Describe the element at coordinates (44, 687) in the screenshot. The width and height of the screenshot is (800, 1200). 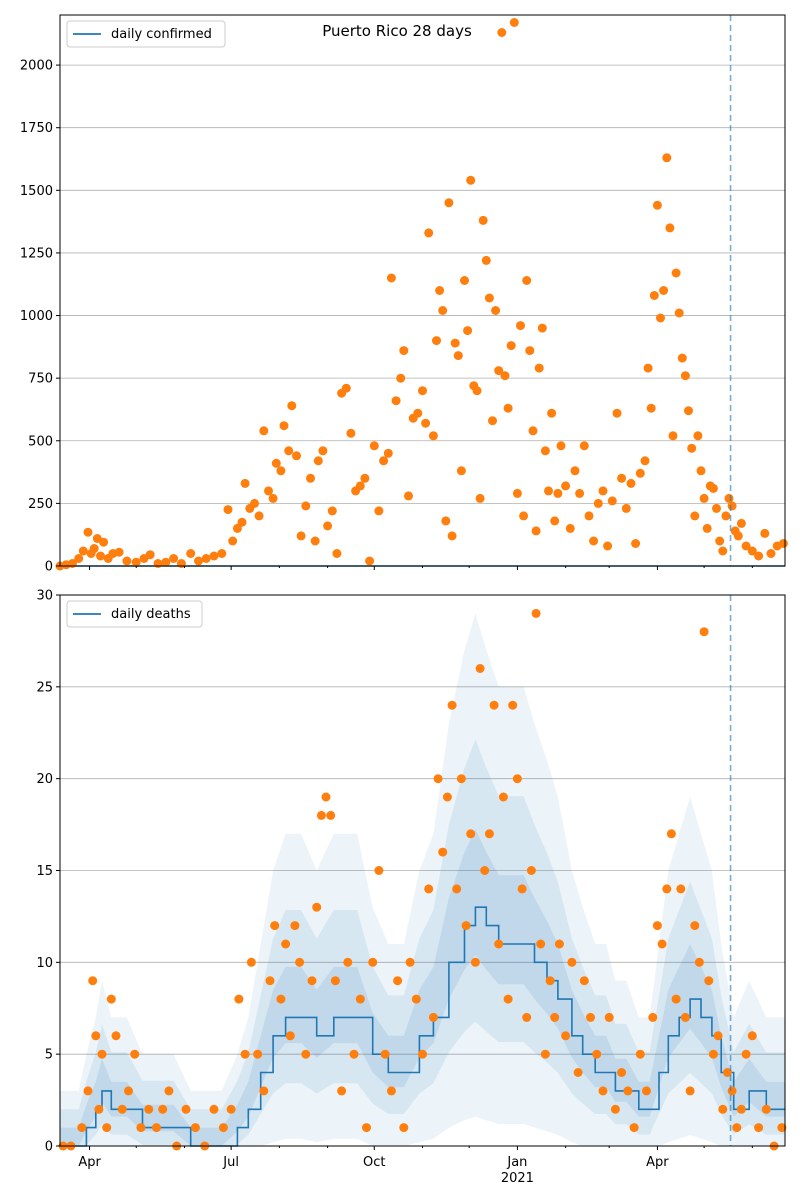
I see `y-tick-label: 25` at that location.